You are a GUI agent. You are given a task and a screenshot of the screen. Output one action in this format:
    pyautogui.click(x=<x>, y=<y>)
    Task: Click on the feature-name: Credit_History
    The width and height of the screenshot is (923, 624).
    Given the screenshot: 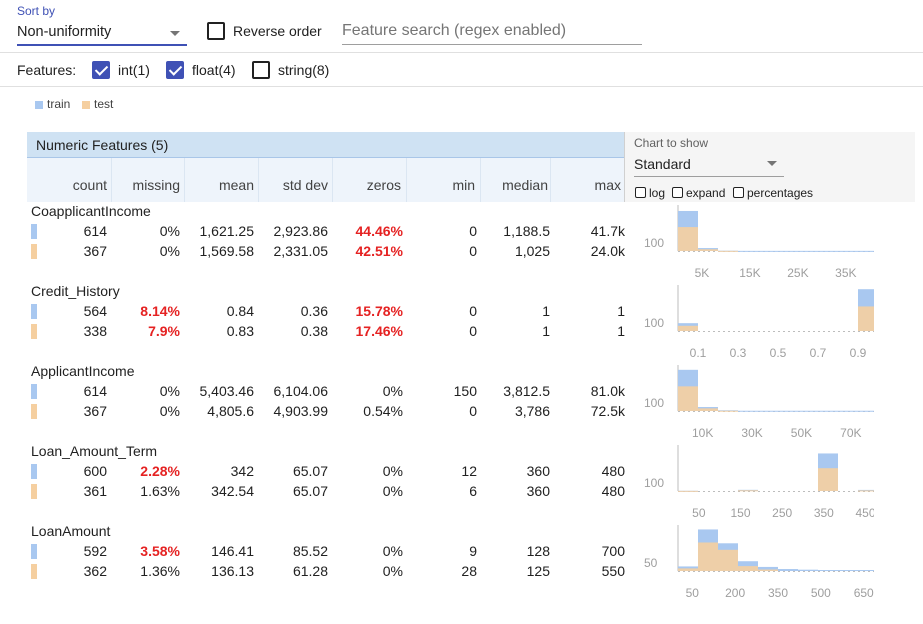 What is the action you would take?
    pyautogui.click(x=75, y=291)
    